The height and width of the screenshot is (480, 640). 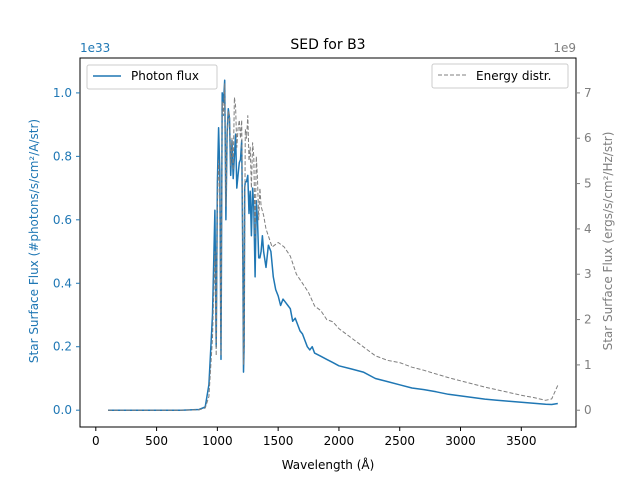 What do you see at coordinates (608, 241) in the screenshot?
I see `right-y-axis-label: Star Surface Flux (ergs/s/cm²/Hz/str)` at bounding box center [608, 241].